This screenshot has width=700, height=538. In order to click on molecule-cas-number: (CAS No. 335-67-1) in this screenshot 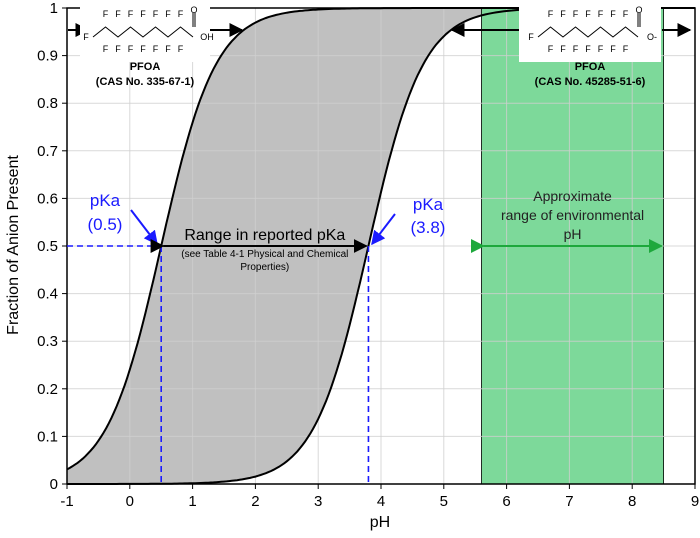, I will do `click(145, 82)`.